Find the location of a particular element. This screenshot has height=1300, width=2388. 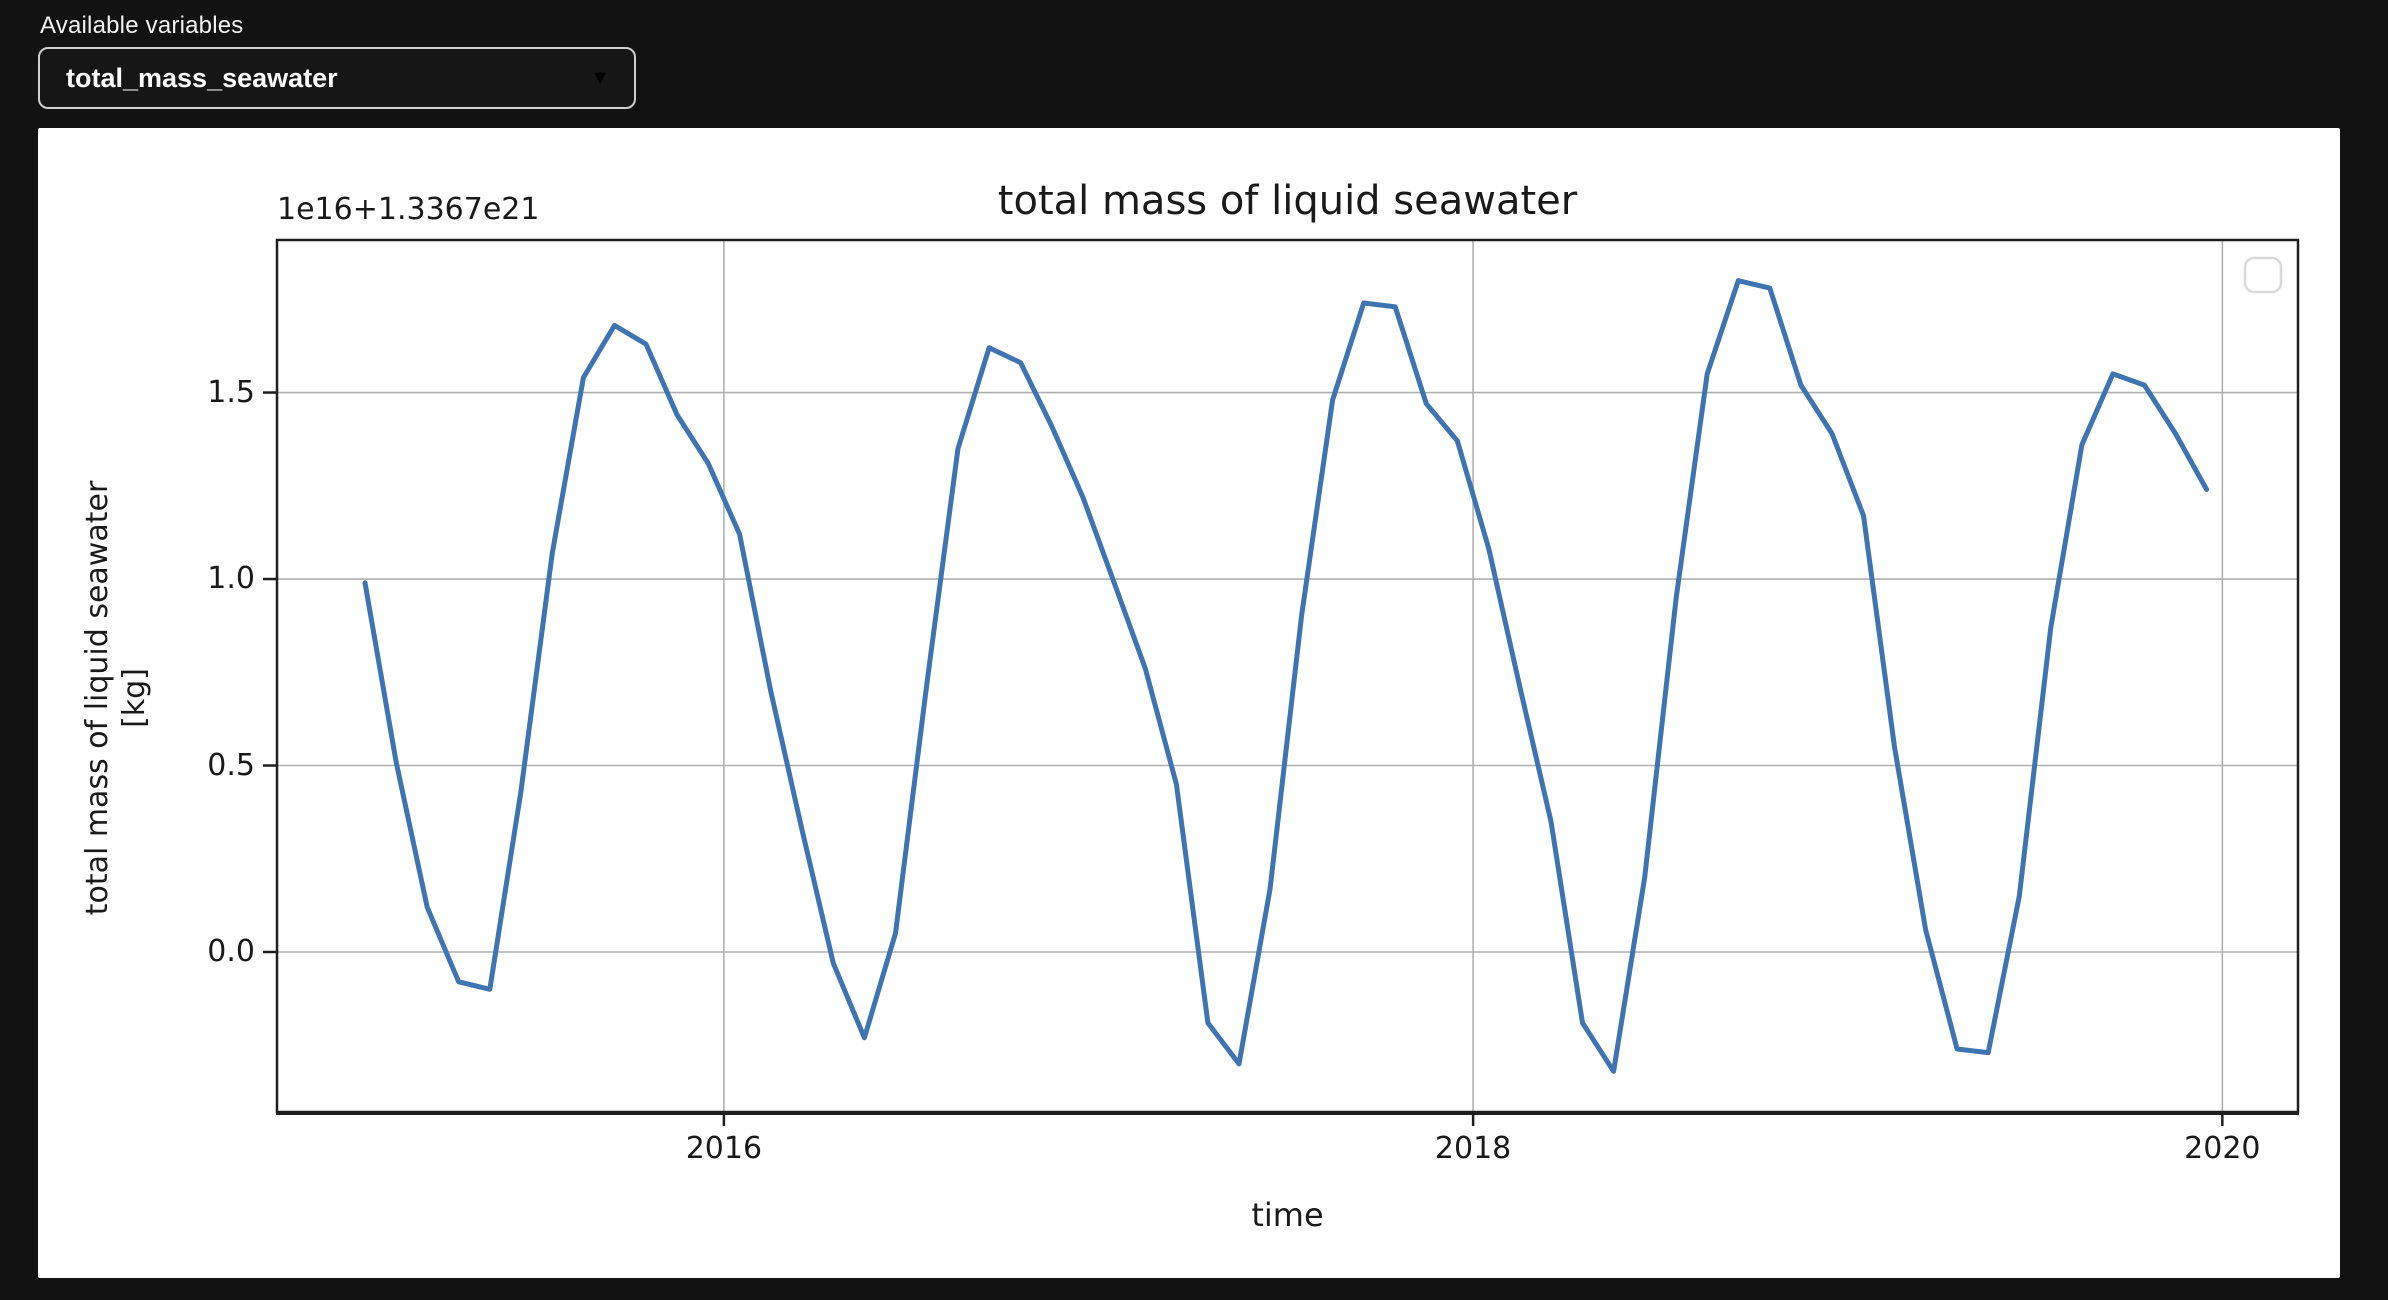

x-axis-label: time is located at coordinates (1287, 1215).